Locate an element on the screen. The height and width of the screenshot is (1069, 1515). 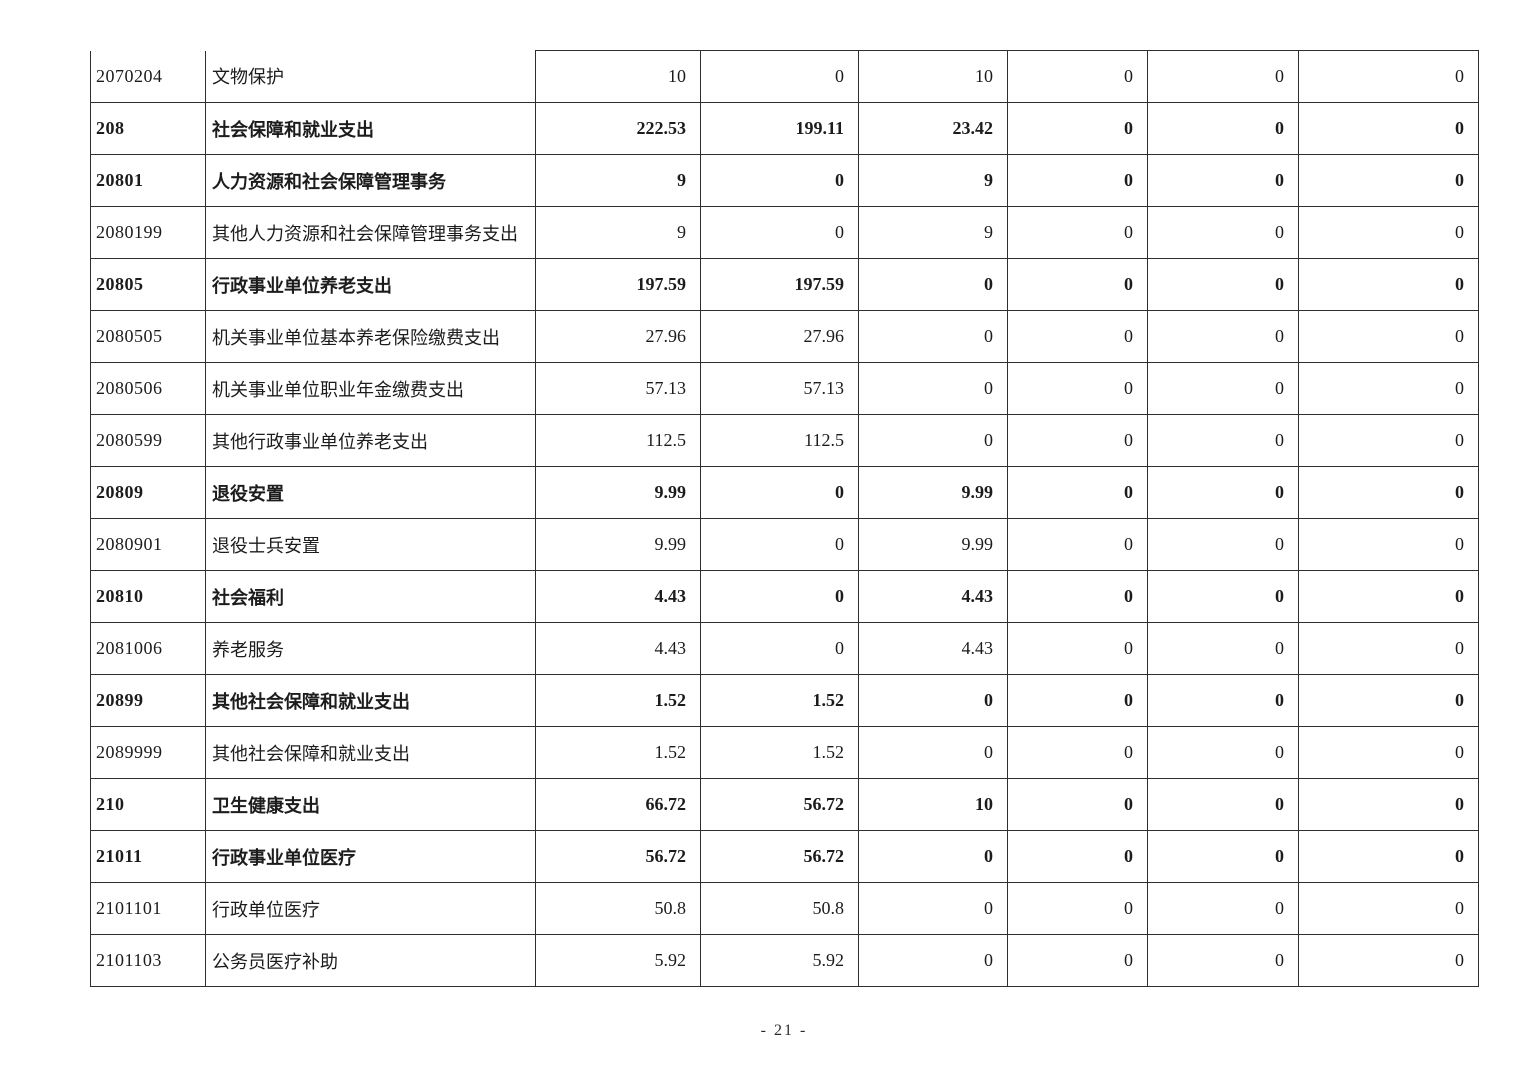
value-cell: 23.42 is located at coordinates (933, 128).